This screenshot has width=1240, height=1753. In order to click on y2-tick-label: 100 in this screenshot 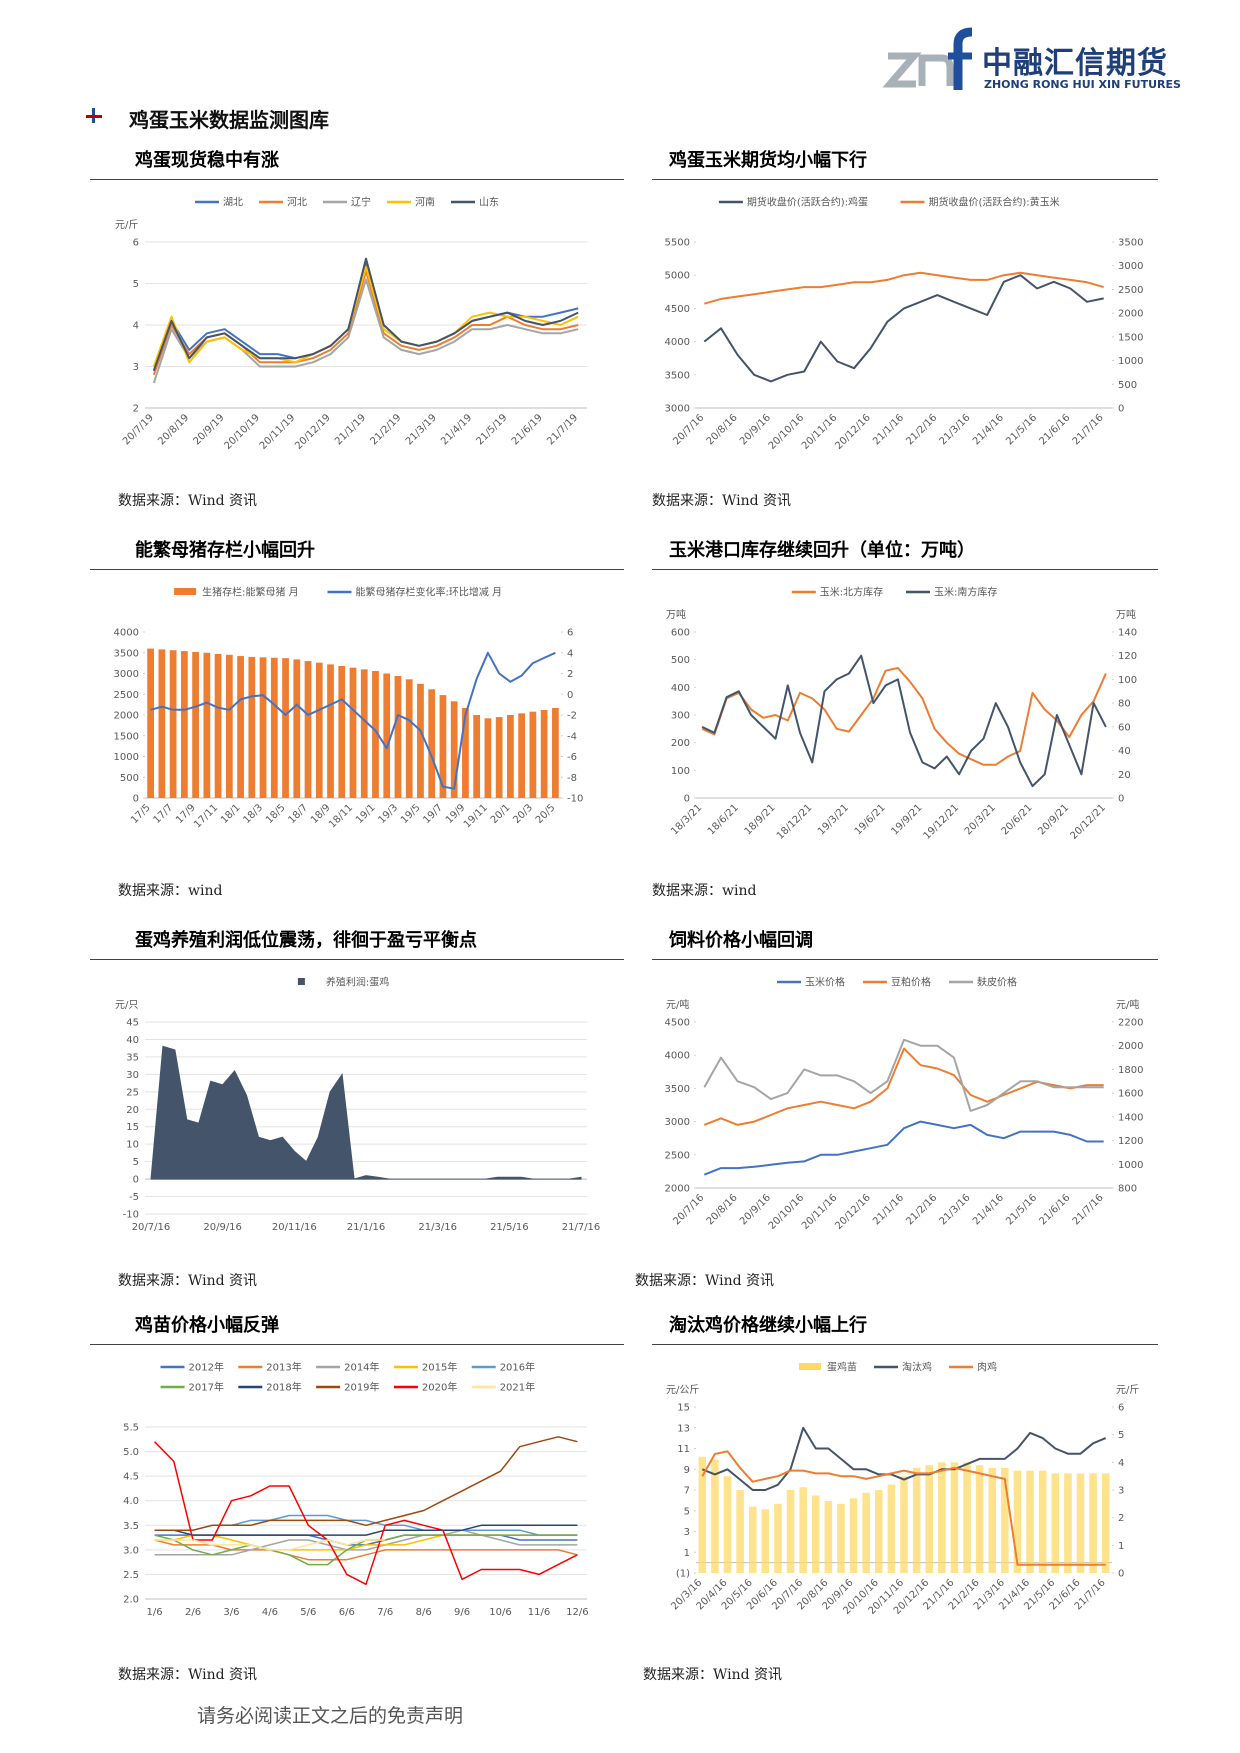, I will do `click(1127, 680)`.